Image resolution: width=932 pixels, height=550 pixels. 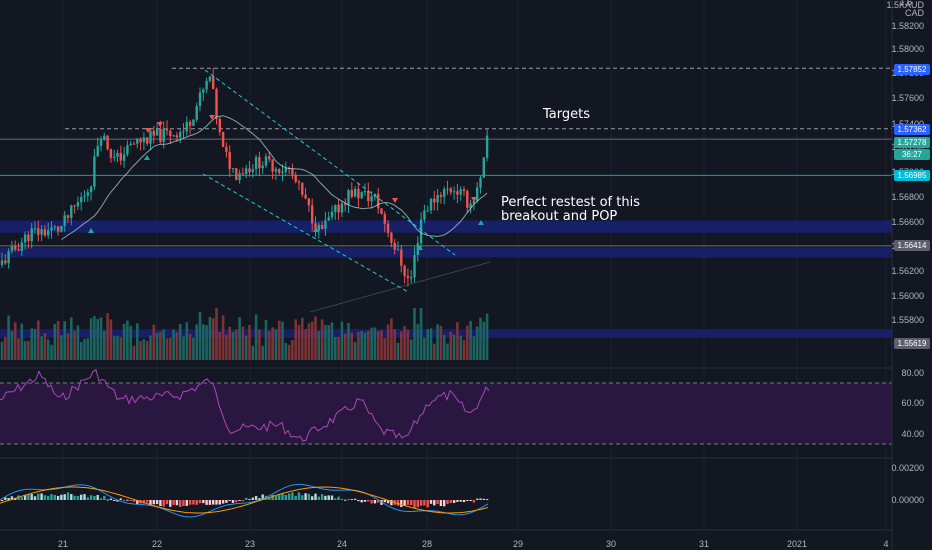 What do you see at coordinates (907, 468) in the screenshot?
I see `macd-tick: 0.00200` at bounding box center [907, 468].